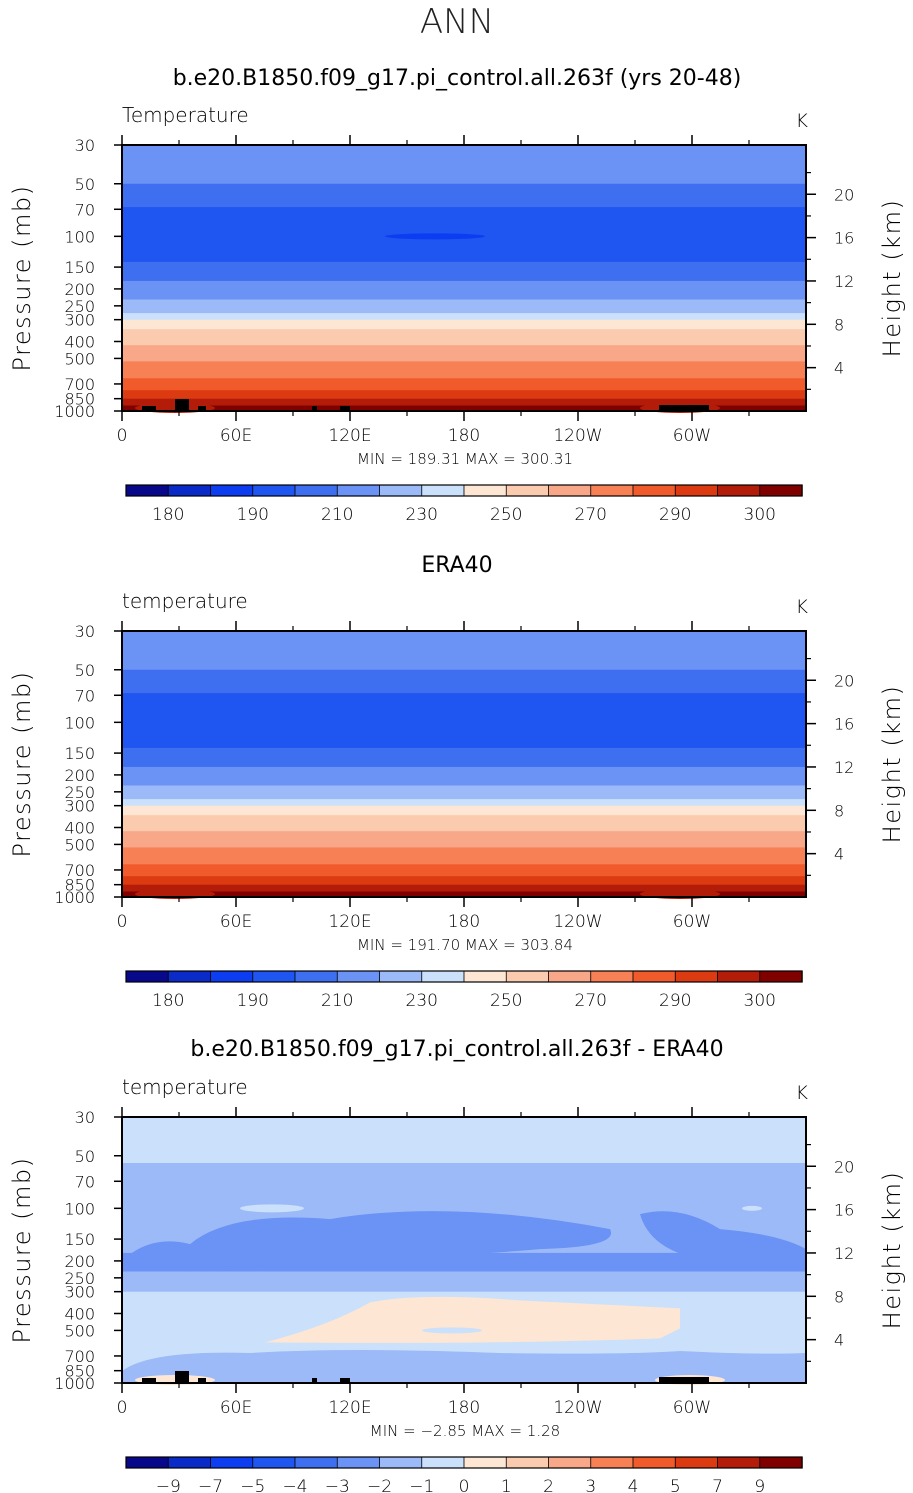 The image size is (913, 1493). I want to click on min-max-label: MIN = 189.31 MAX = 300.31, so click(465, 459).